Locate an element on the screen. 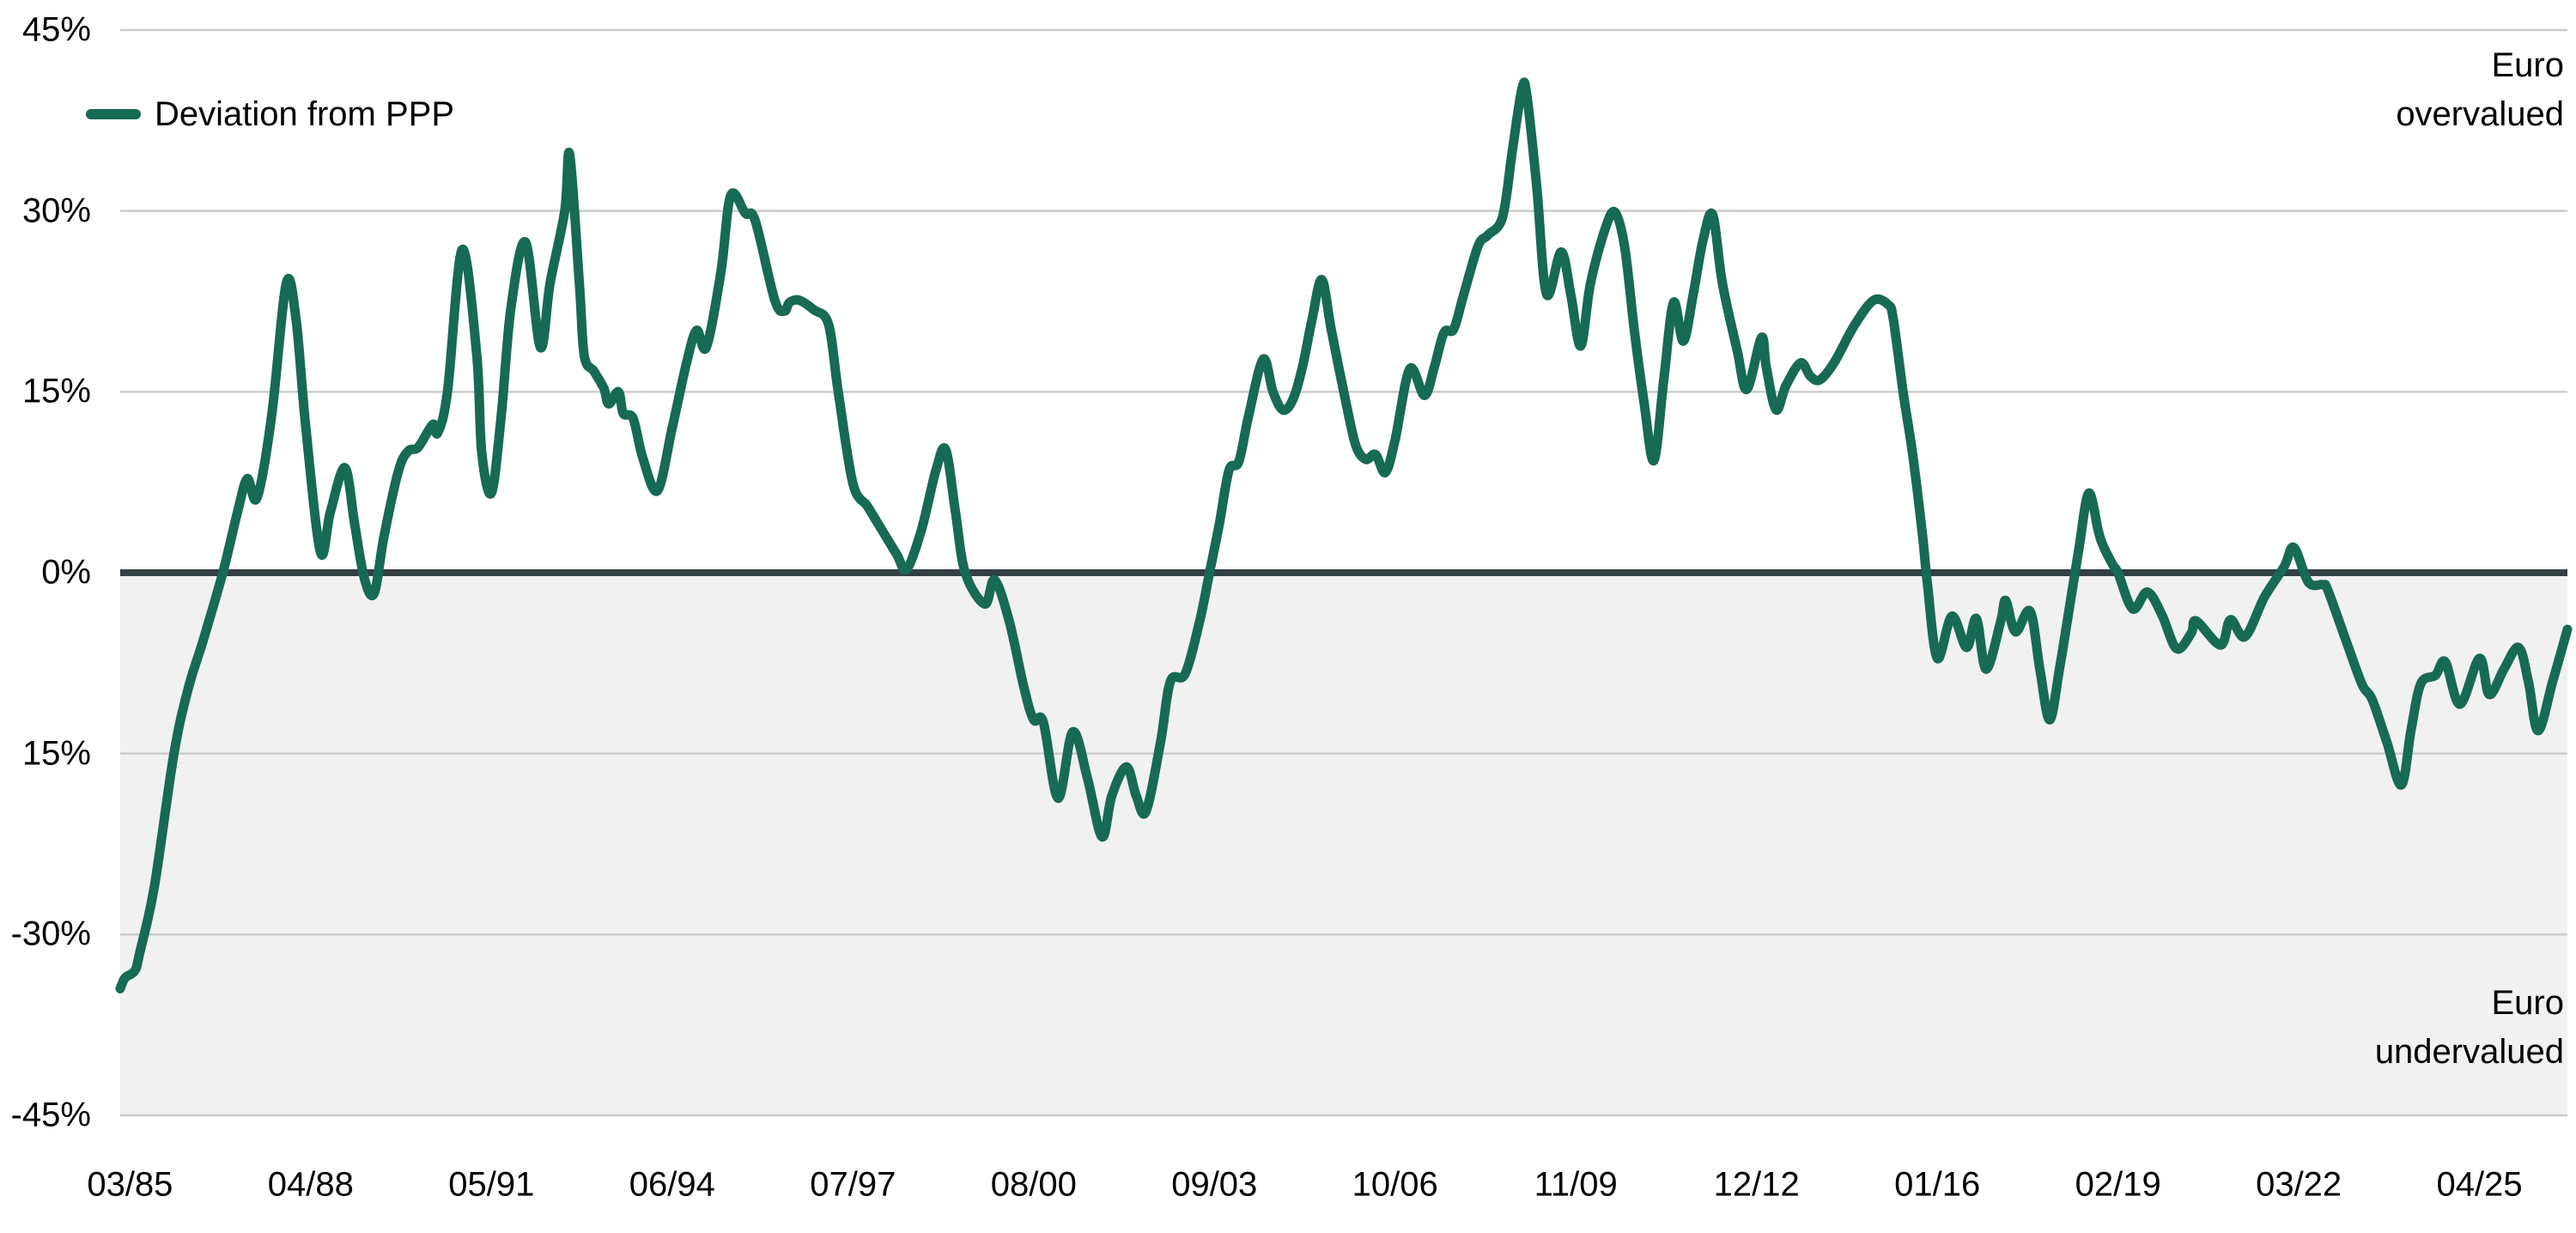  x-tick-label: 11/09 is located at coordinates (1576, 1184).